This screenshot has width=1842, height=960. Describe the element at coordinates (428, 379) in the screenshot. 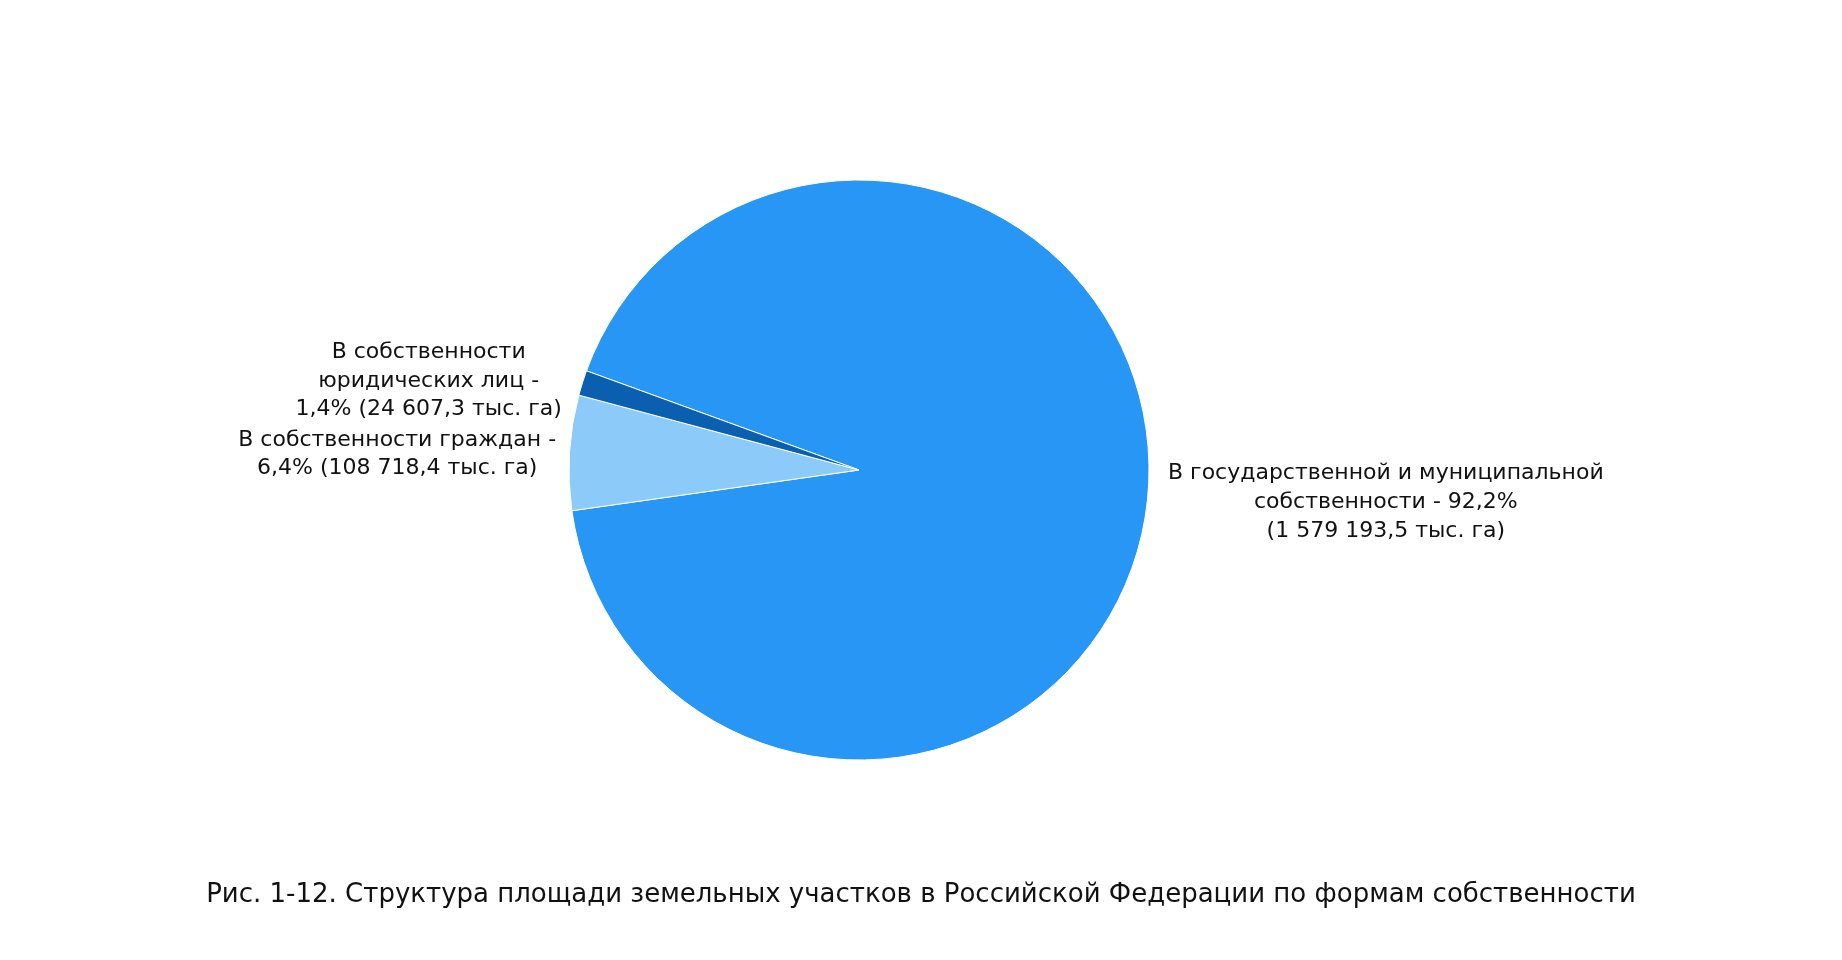

I see `slice-label: В собственности юридических лиц - 1,4% (24 607,3 тыс. га)` at that location.